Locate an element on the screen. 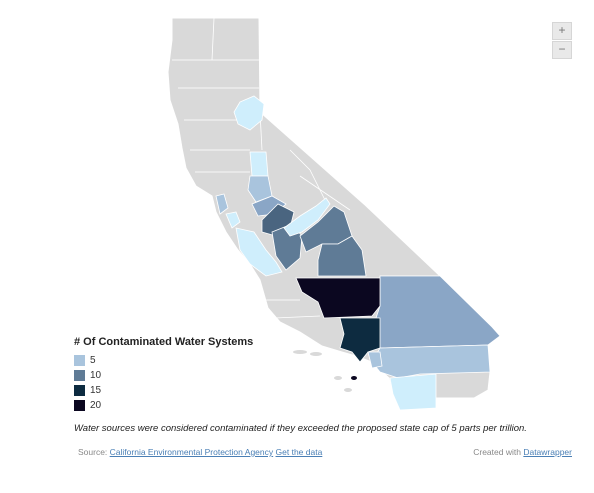 Image resolution: width=594 pixels, height=493 pixels. zoom-in-button: + is located at coordinates (562, 31).